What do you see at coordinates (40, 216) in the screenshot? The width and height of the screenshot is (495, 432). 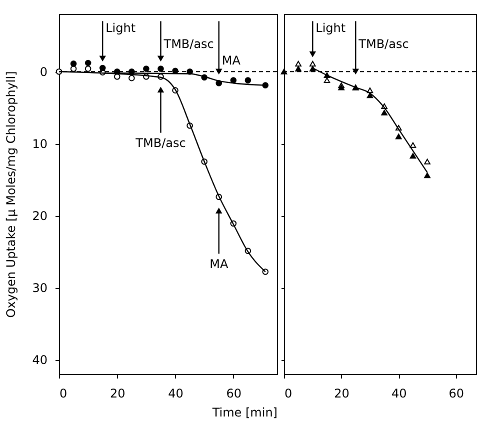 I see `y-tick-label: 20` at bounding box center [40, 216].